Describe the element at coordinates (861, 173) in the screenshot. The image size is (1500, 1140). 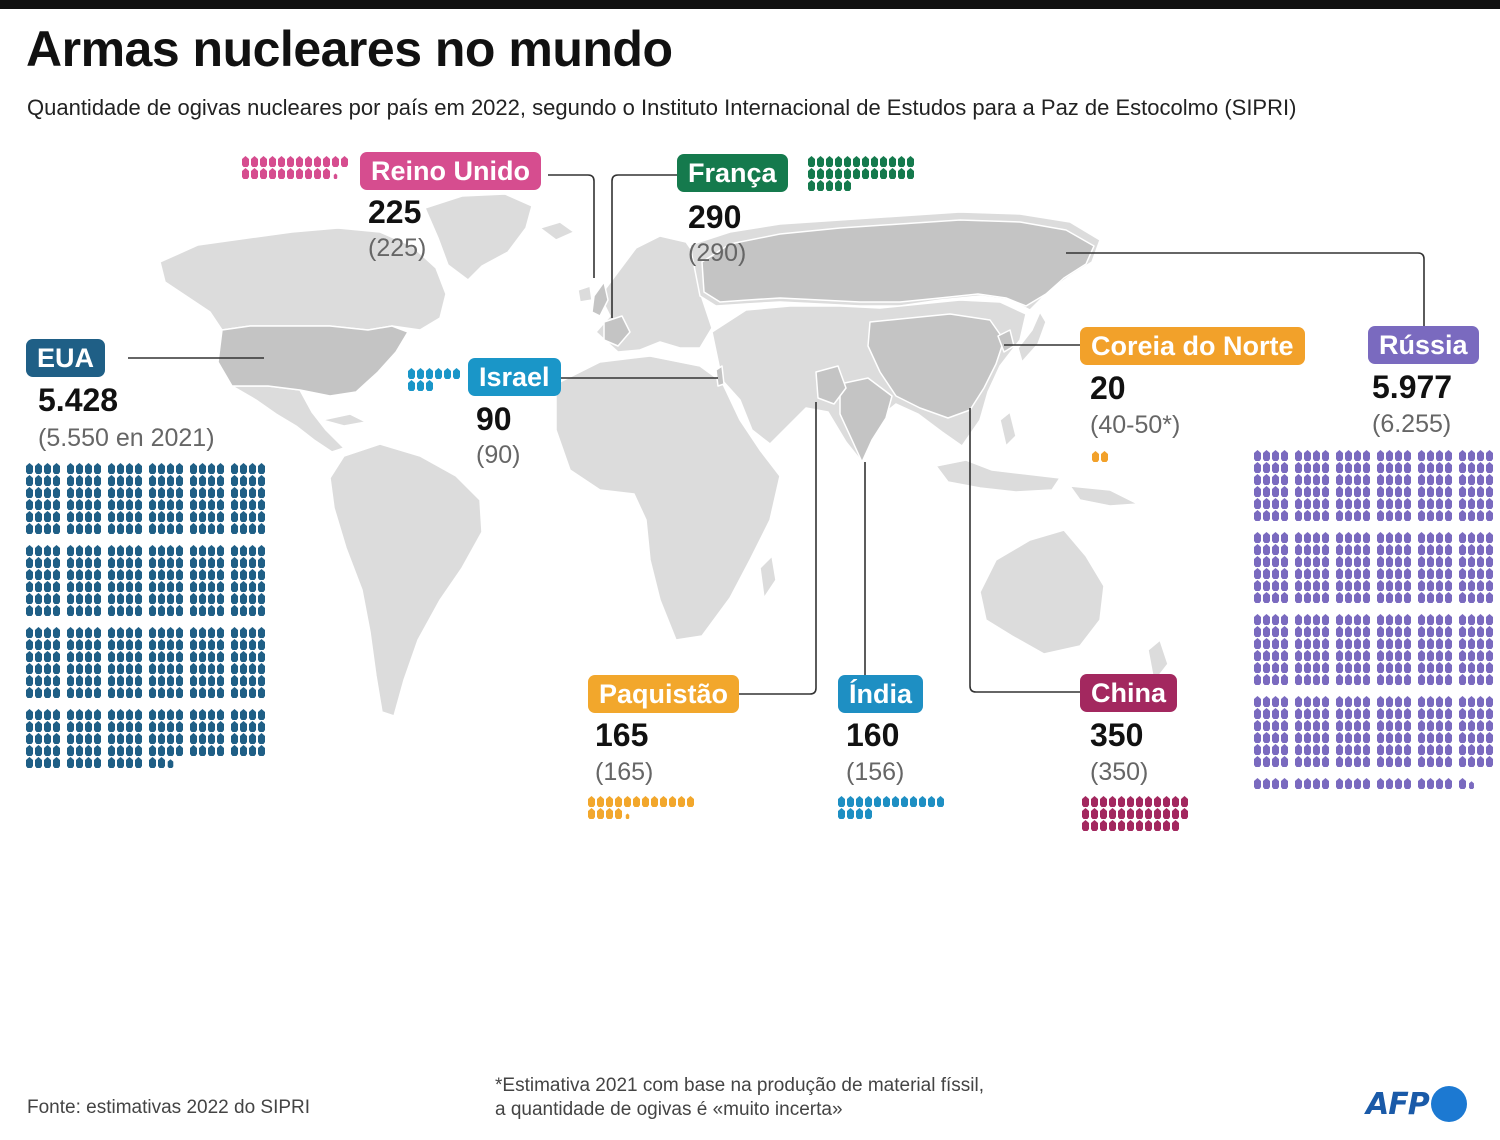
I see `france-icon-grid` at that location.